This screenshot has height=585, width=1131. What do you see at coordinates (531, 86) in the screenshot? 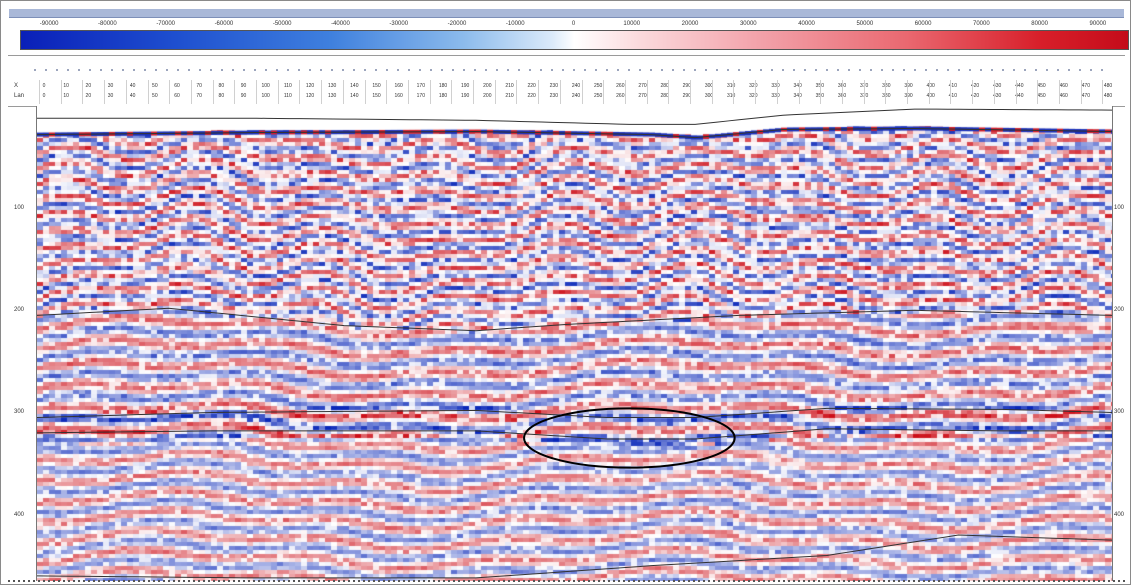
I see `trace-header-cell: 220` at bounding box center [531, 86].